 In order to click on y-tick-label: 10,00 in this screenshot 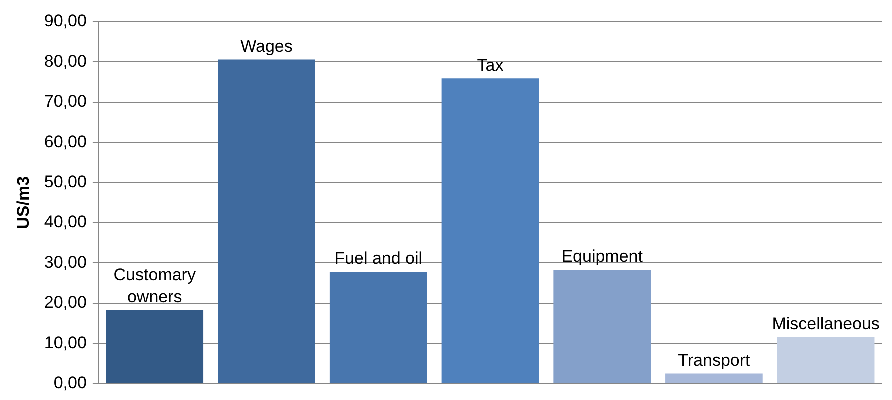, I will do `click(65, 342)`.